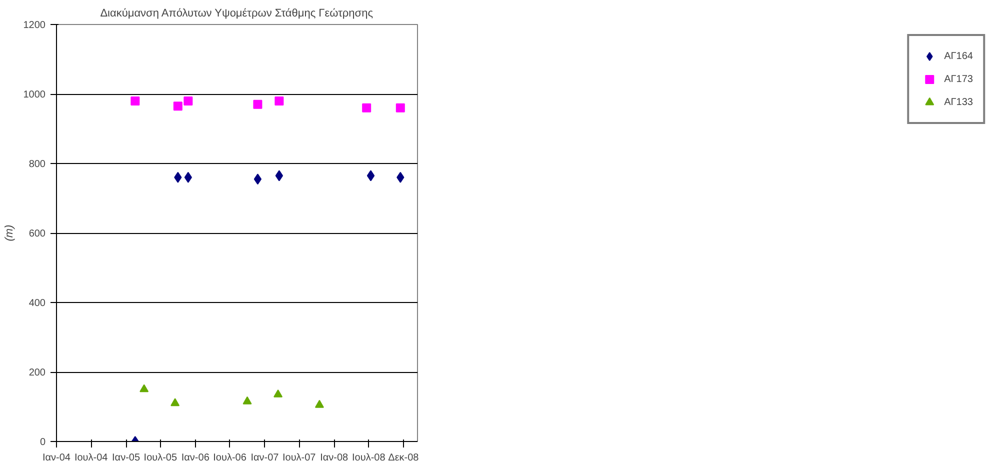 The height and width of the screenshot is (466, 995). I want to click on y-tick-label: 200, so click(37, 373).